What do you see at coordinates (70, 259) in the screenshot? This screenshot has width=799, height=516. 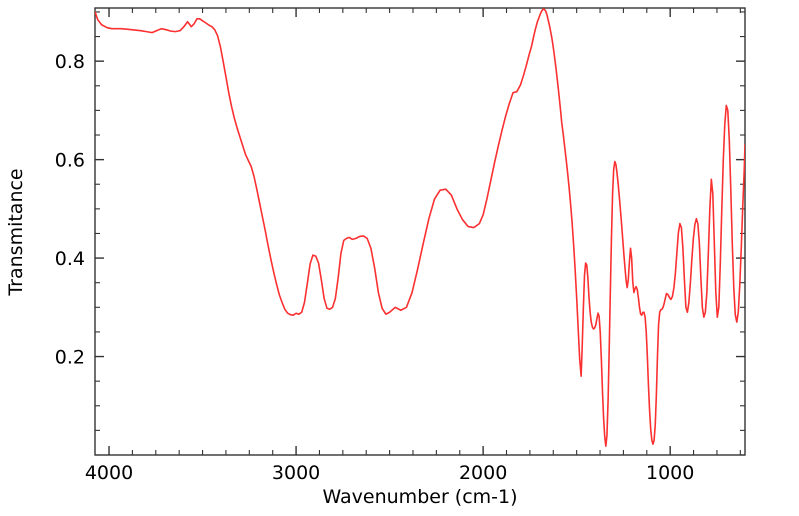 I see `y-tick-label: 0.4` at bounding box center [70, 259].